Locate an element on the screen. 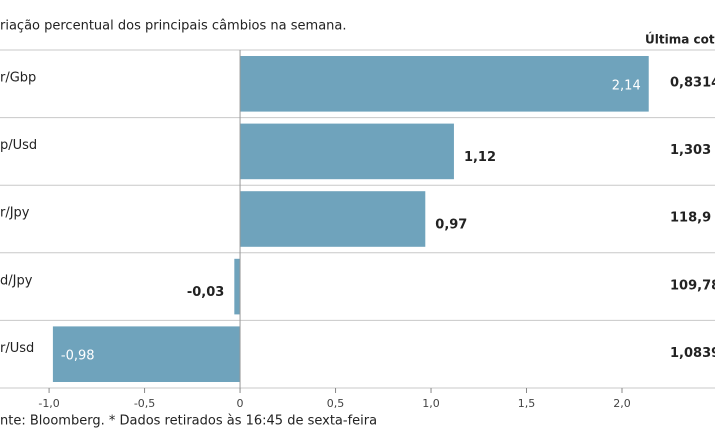 This screenshot has height=445, width=715. quote-header: Última cotaç is located at coordinates (680, 39).